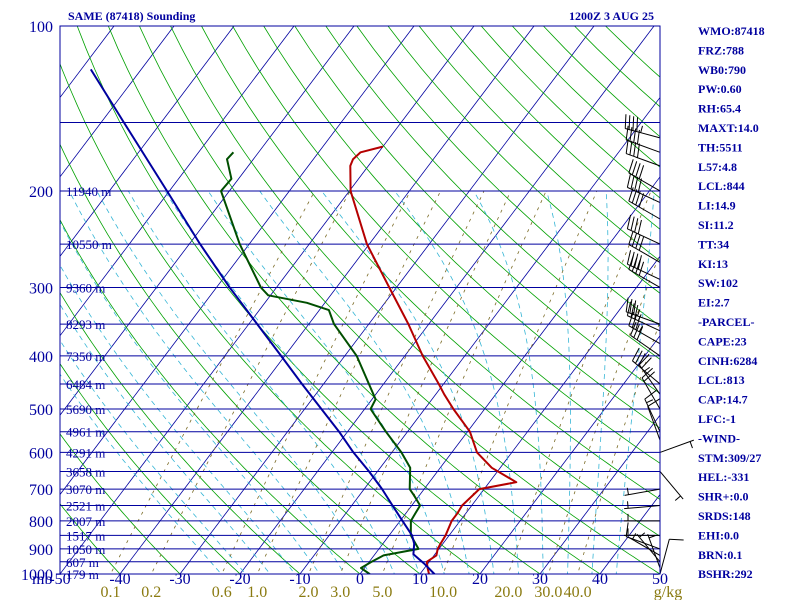 This screenshot has width=800, height=600. What do you see at coordinates (717, 167) in the screenshot?
I see `index-line: L57:4.8` at bounding box center [717, 167].